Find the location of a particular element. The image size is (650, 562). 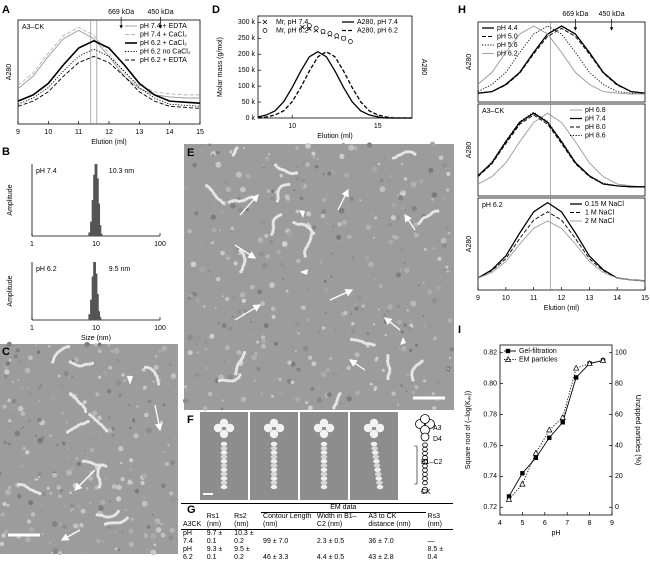

y-axis-label: A280 is located at coordinates (469, 150).